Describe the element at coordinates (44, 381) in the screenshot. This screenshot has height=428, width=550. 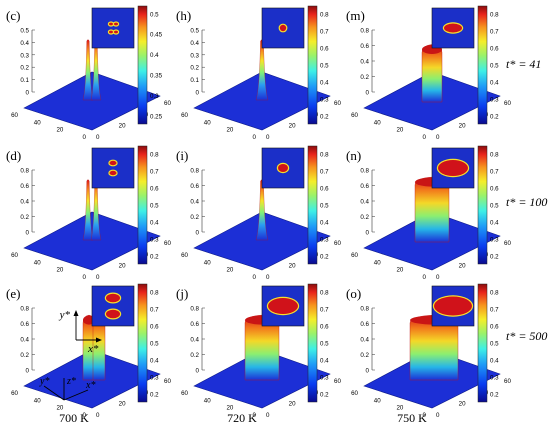
I see `floor-y-axis-label: y*` at that location.